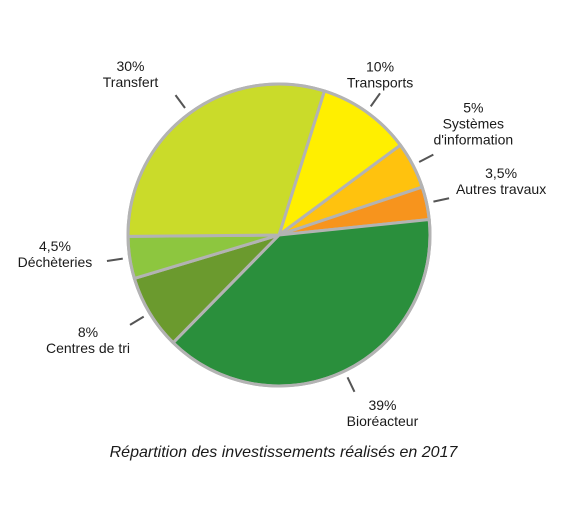 Image resolution: width=567 pixels, height=511 pixels. I want to click on slice-label: 10% Transports, so click(380, 74).